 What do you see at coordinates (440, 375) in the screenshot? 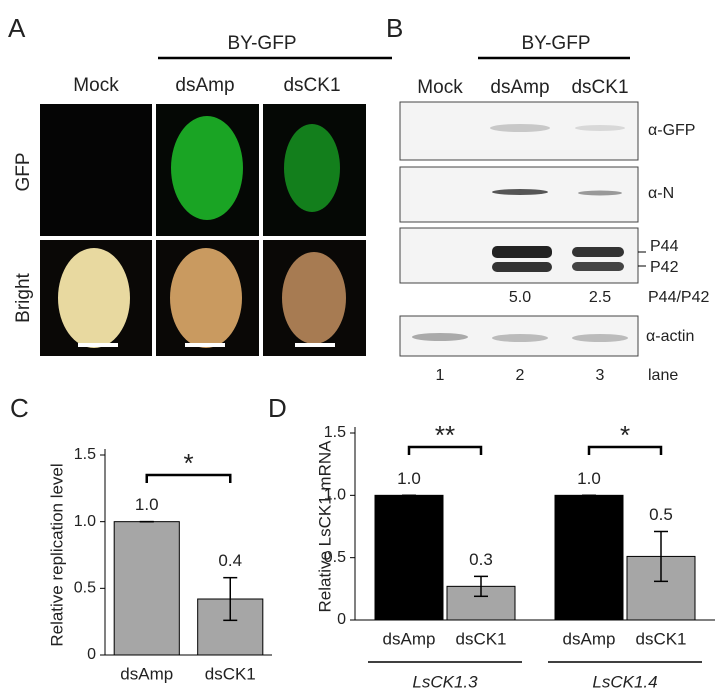
I see `lane-number: 1` at bounding box center [440, 375].